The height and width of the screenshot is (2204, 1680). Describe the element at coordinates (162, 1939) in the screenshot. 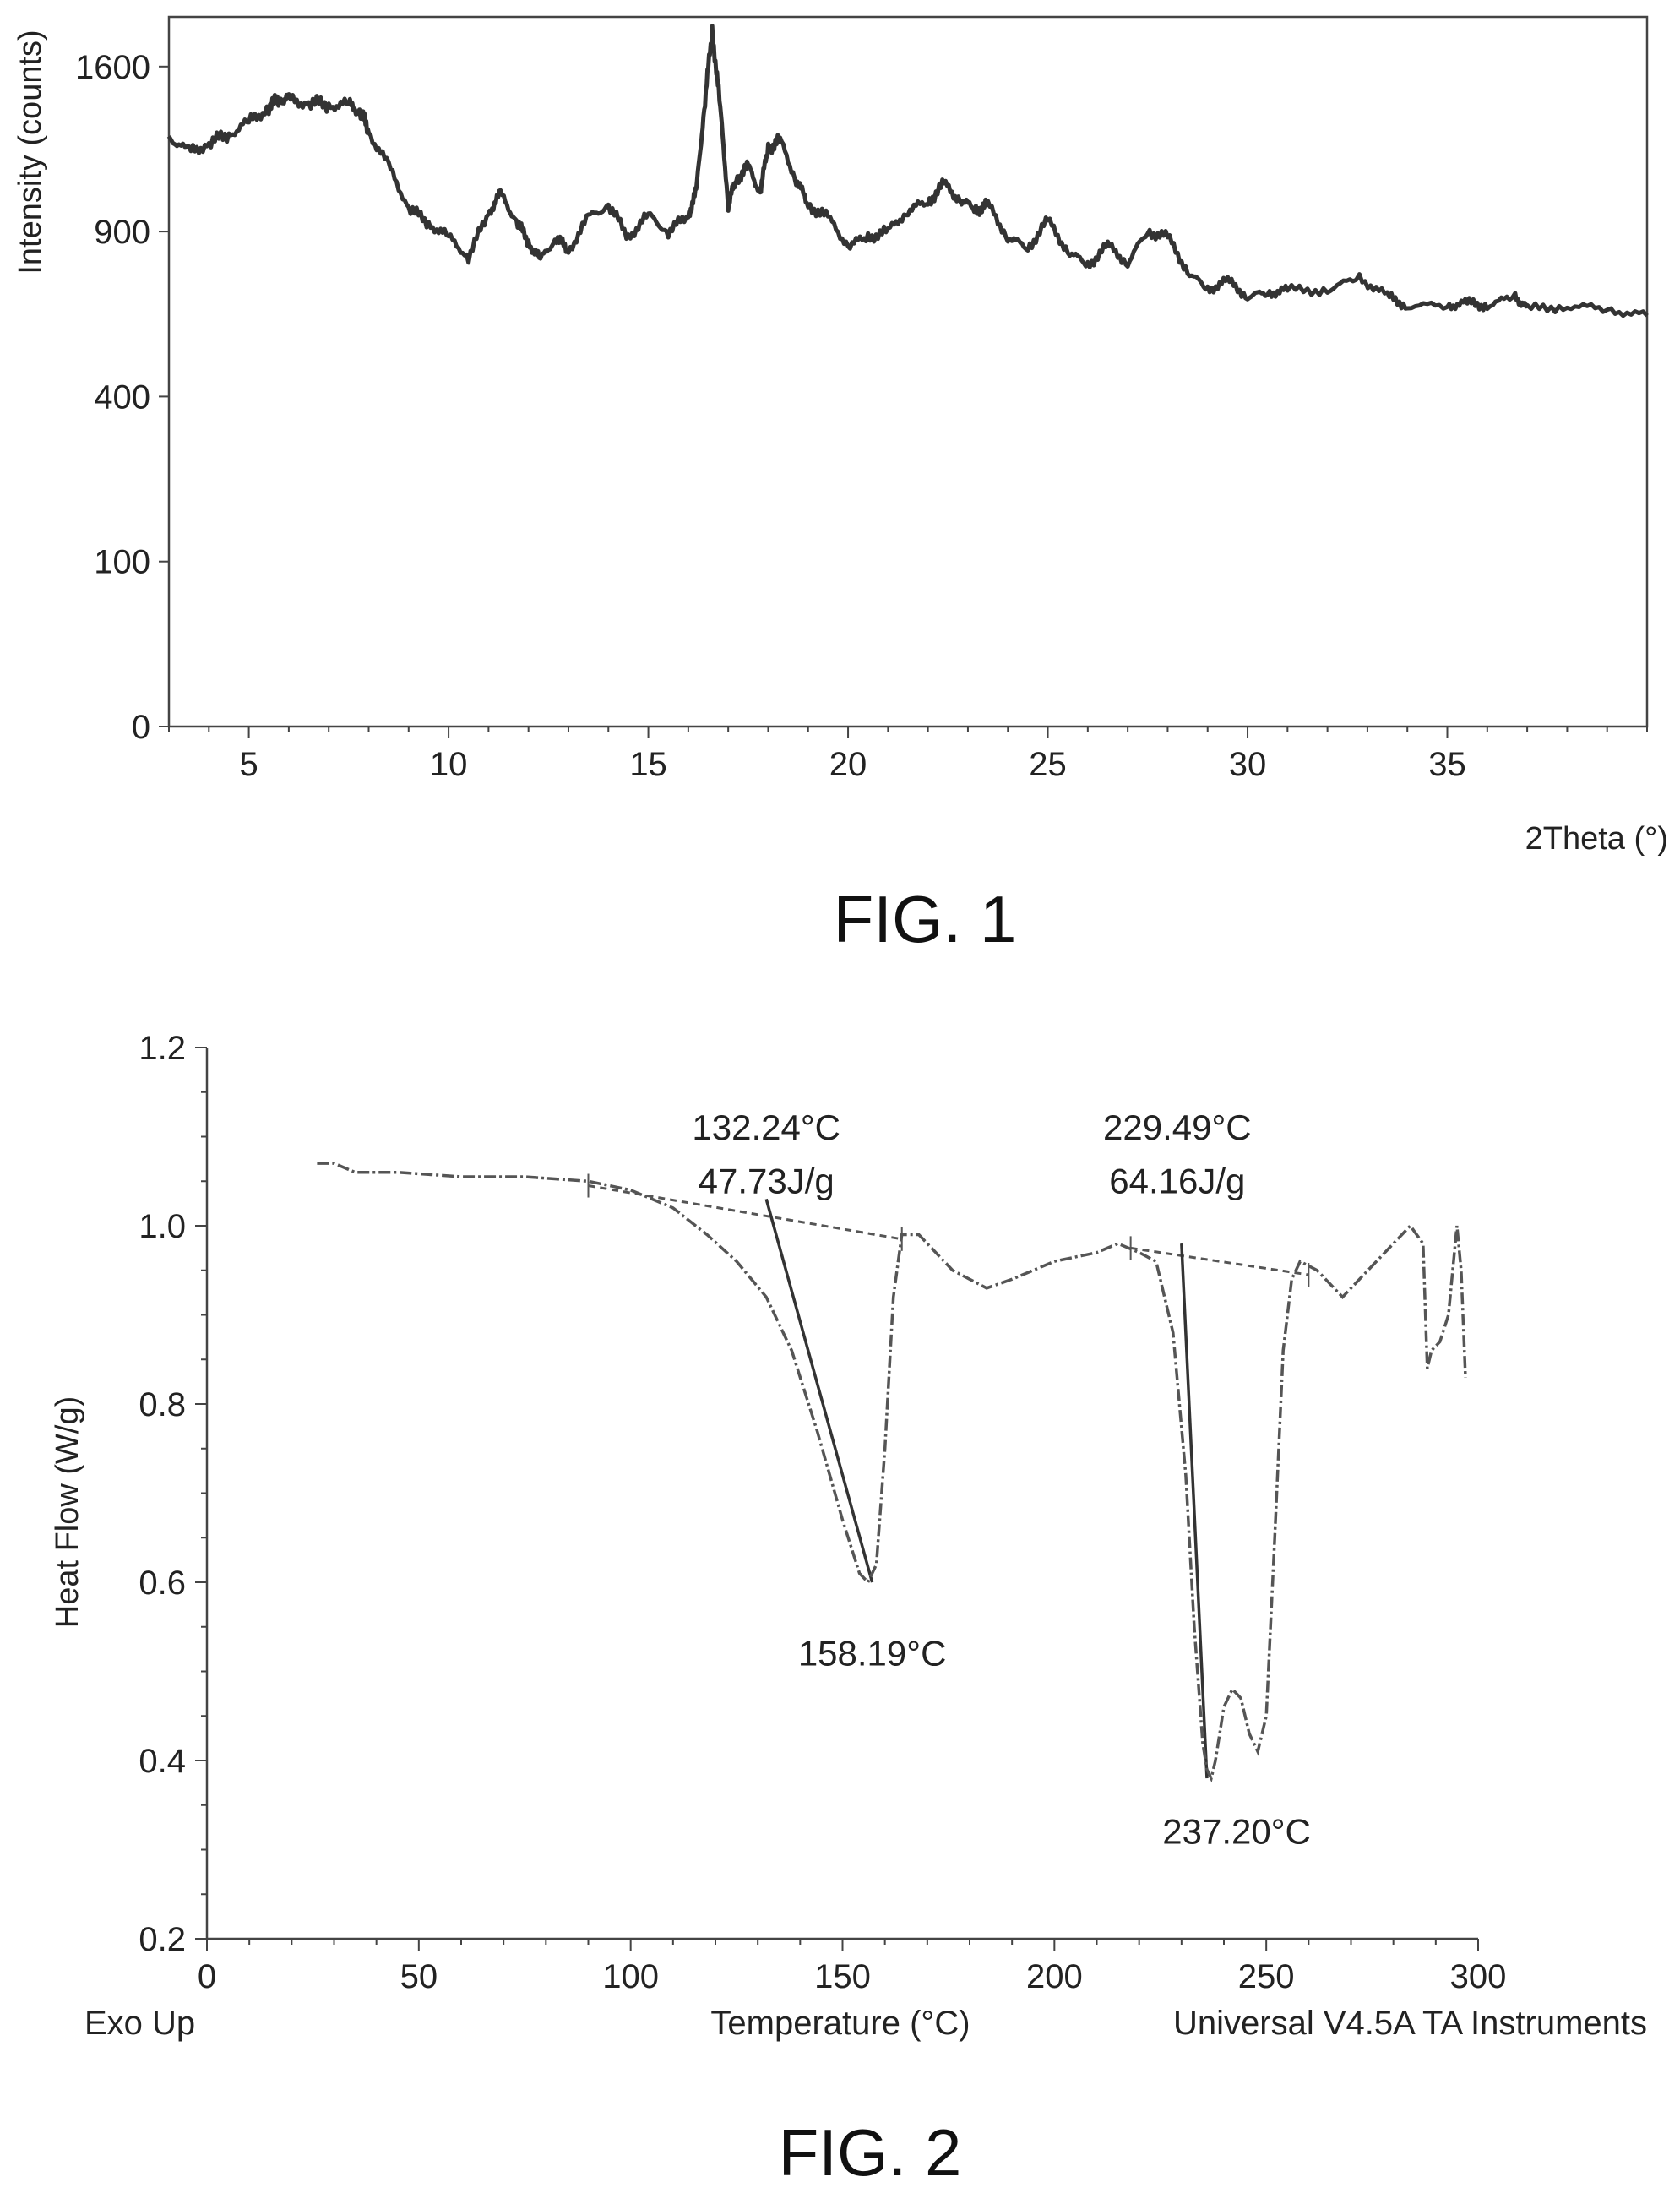

I see `dsc-y-tick-label: 0.2` at that location.